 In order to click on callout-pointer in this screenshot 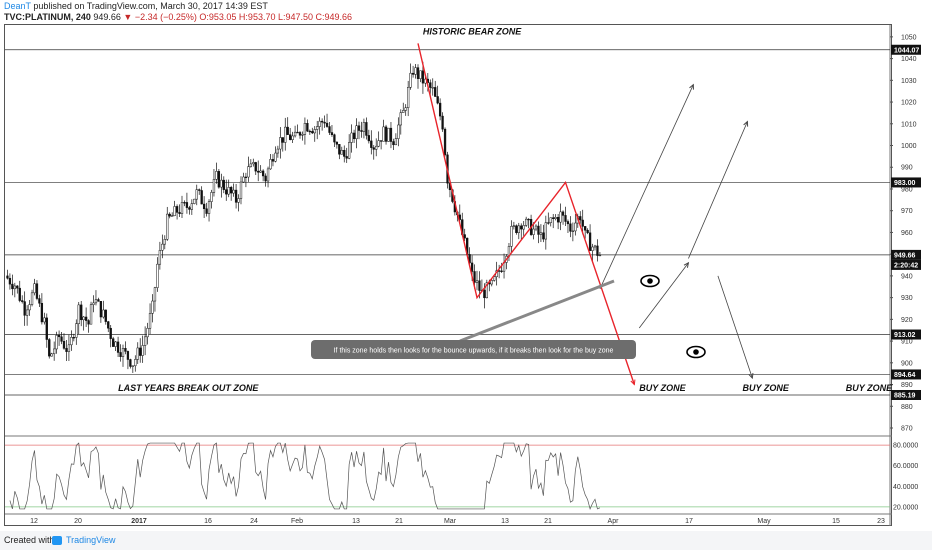, I will do `click(537, 311)`.